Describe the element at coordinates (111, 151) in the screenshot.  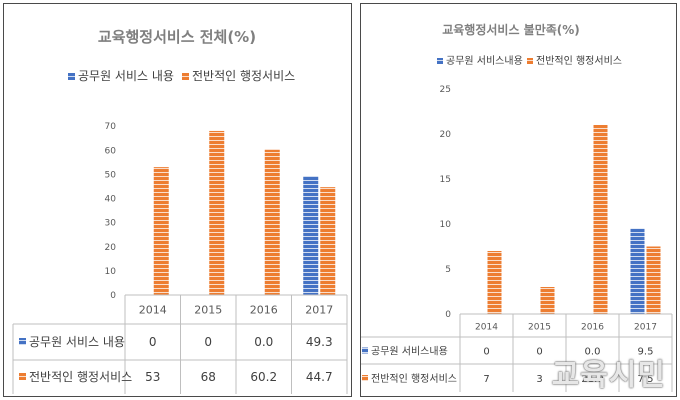
I see `y-tick-label: 60` at that location.